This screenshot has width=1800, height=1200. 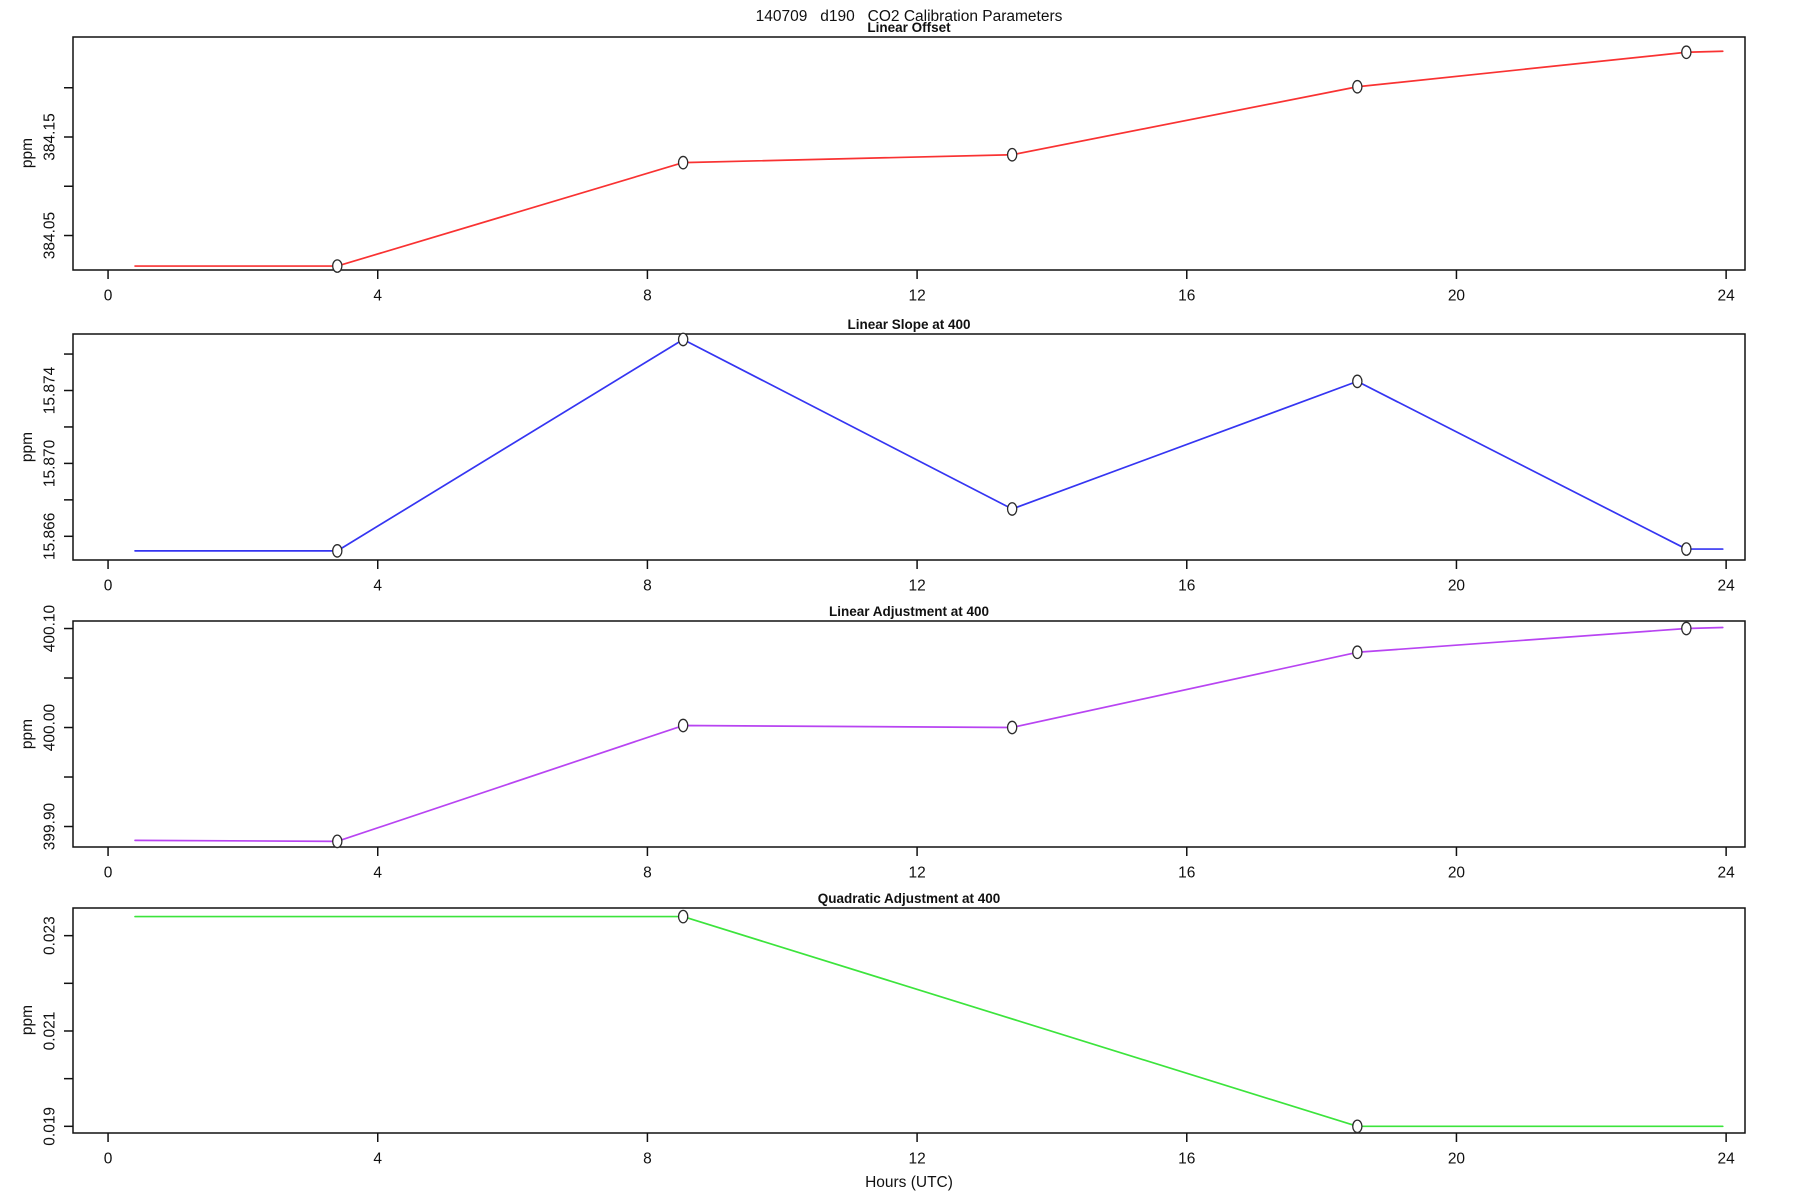 I want to click on y-axis-label-panel-4: ppm, so click(x=27, y=1020).